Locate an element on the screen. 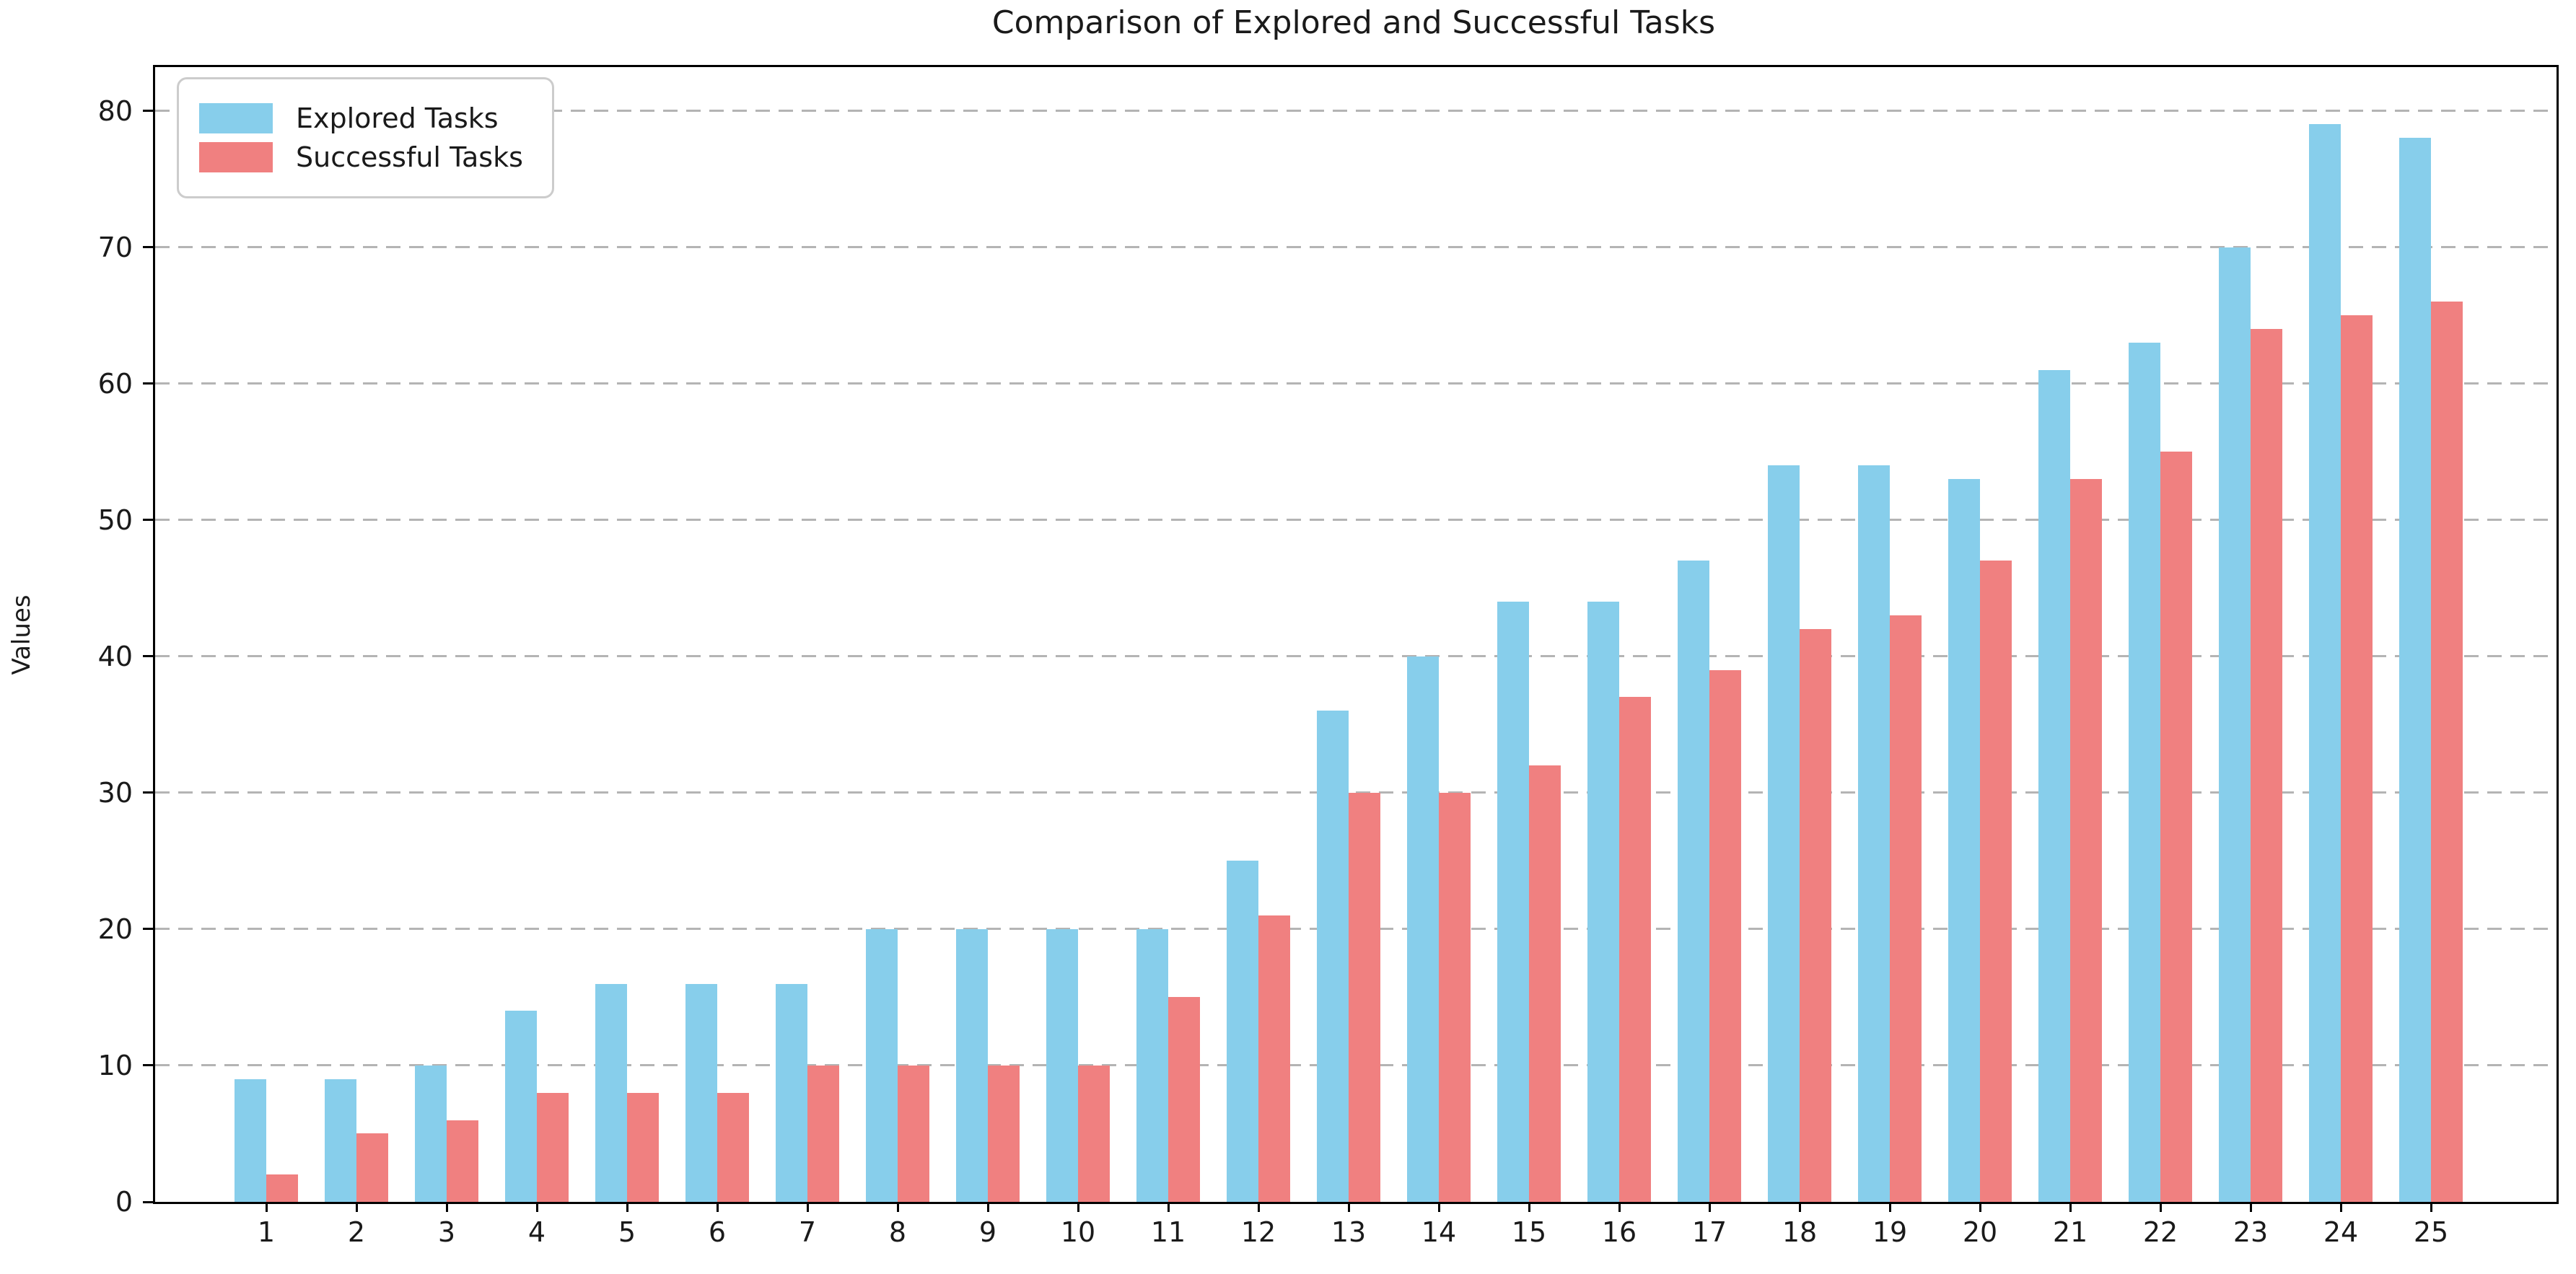  x-tick-label-22: 22 is located at coordinates (2160, 1232).